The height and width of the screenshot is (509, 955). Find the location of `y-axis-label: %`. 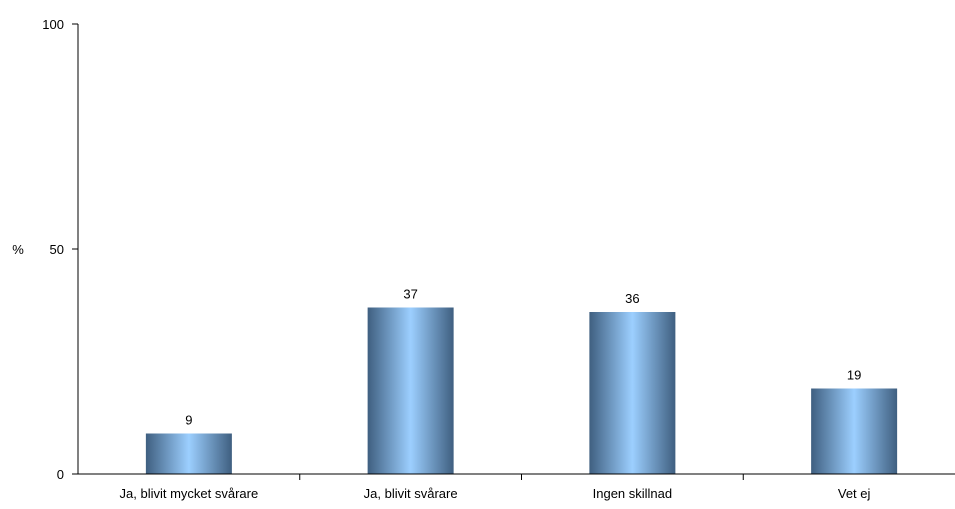

y-axis-label: % is located at coordinates (18, 249).